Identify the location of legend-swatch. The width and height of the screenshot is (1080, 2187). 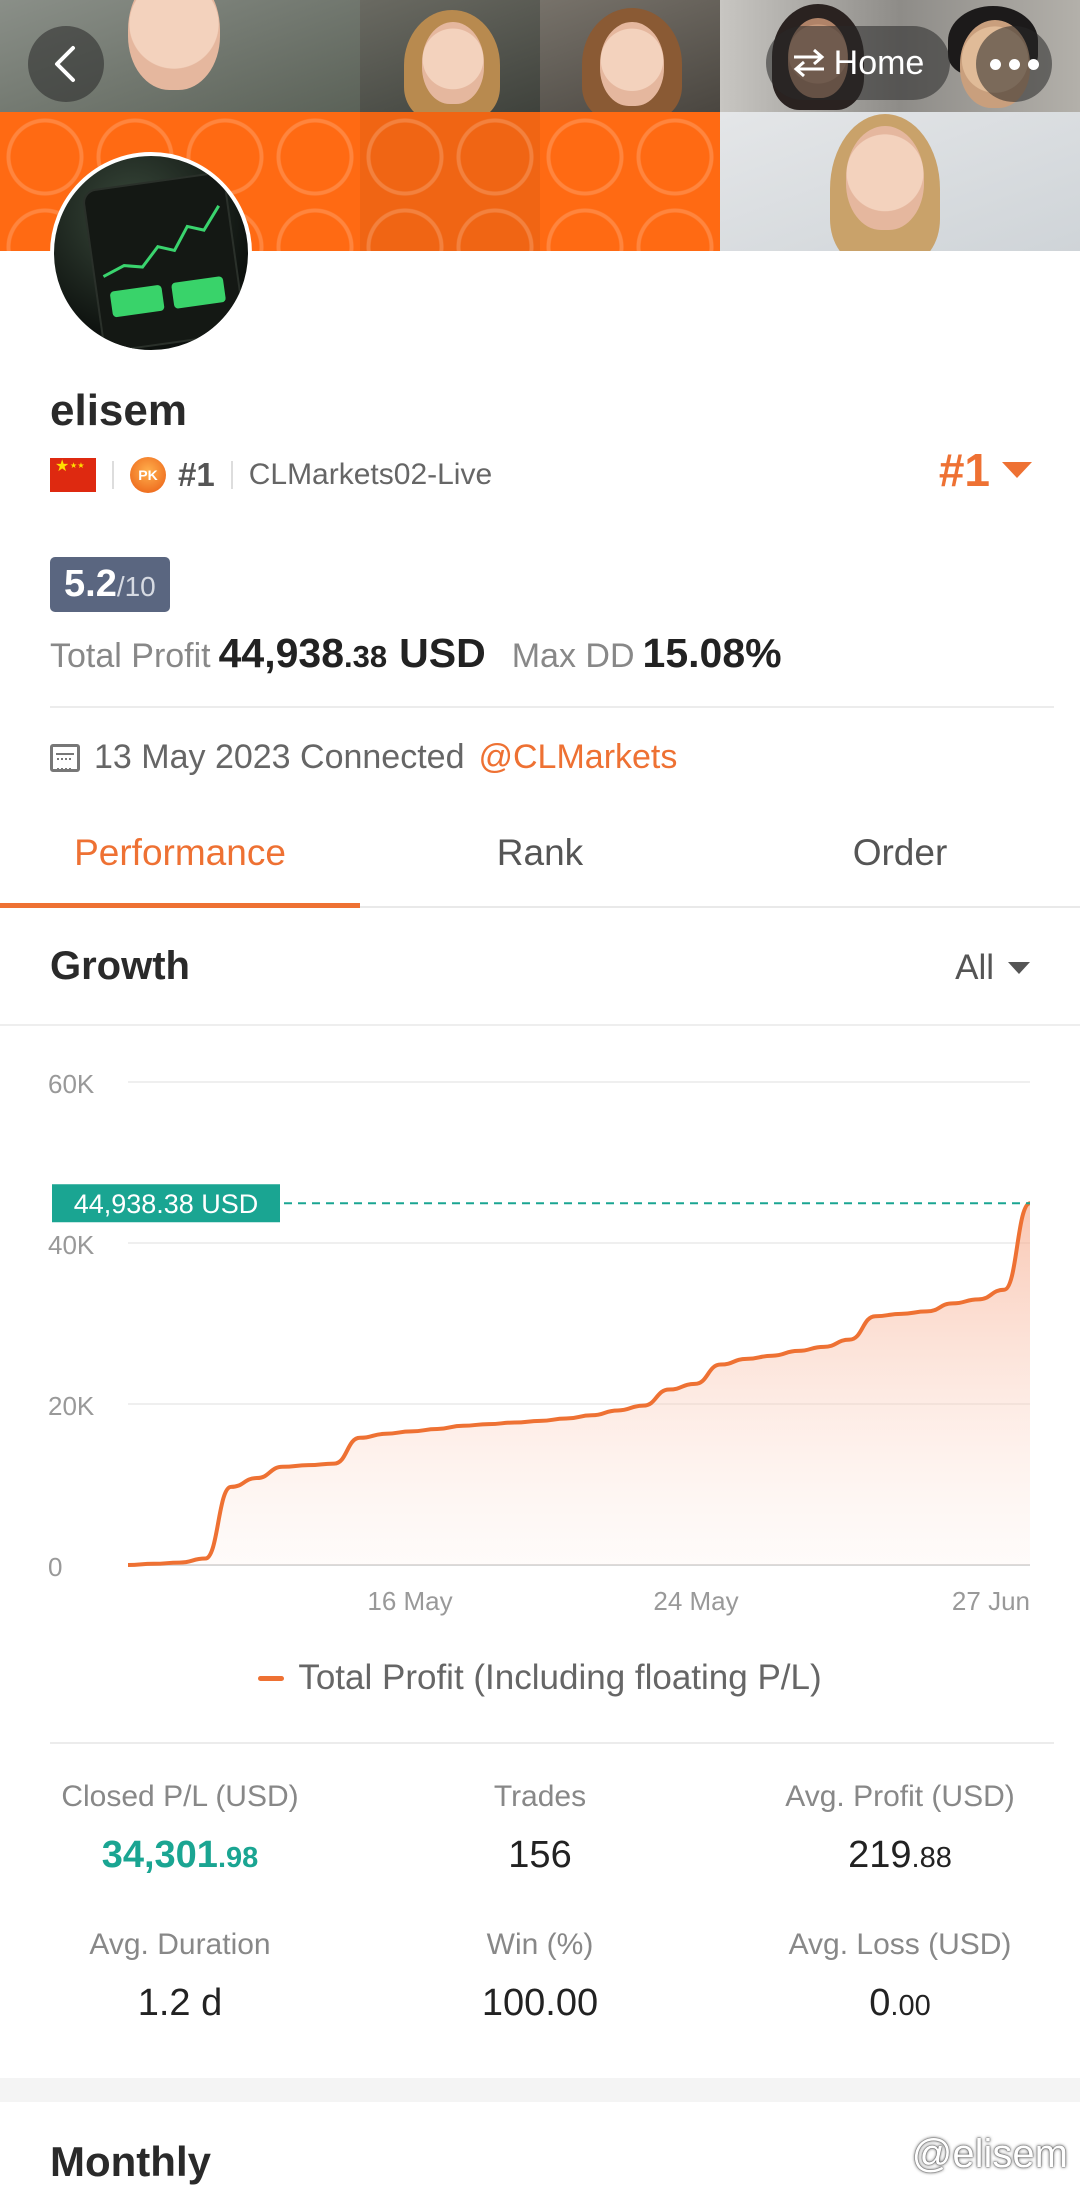
(271, 1678).